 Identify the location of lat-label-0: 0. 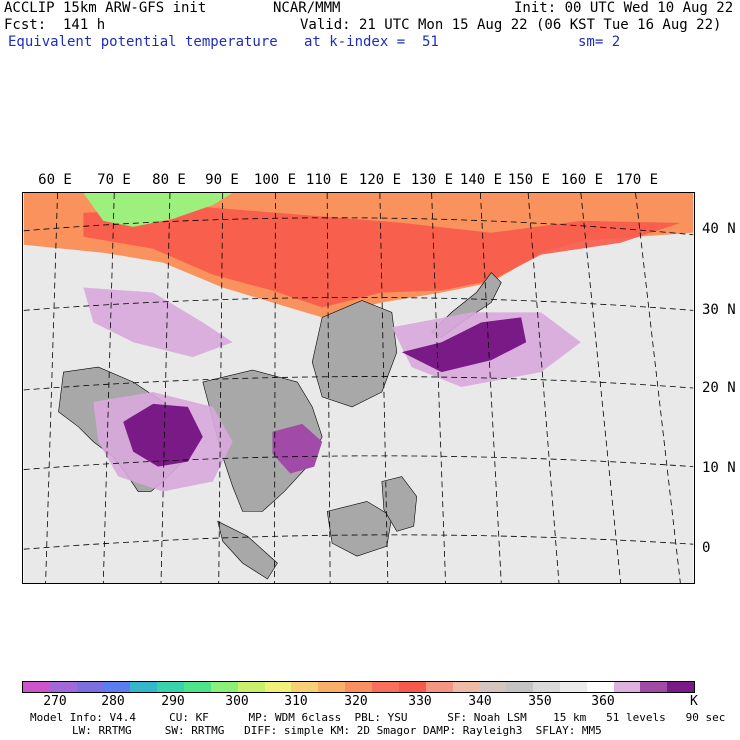
(706, 548).